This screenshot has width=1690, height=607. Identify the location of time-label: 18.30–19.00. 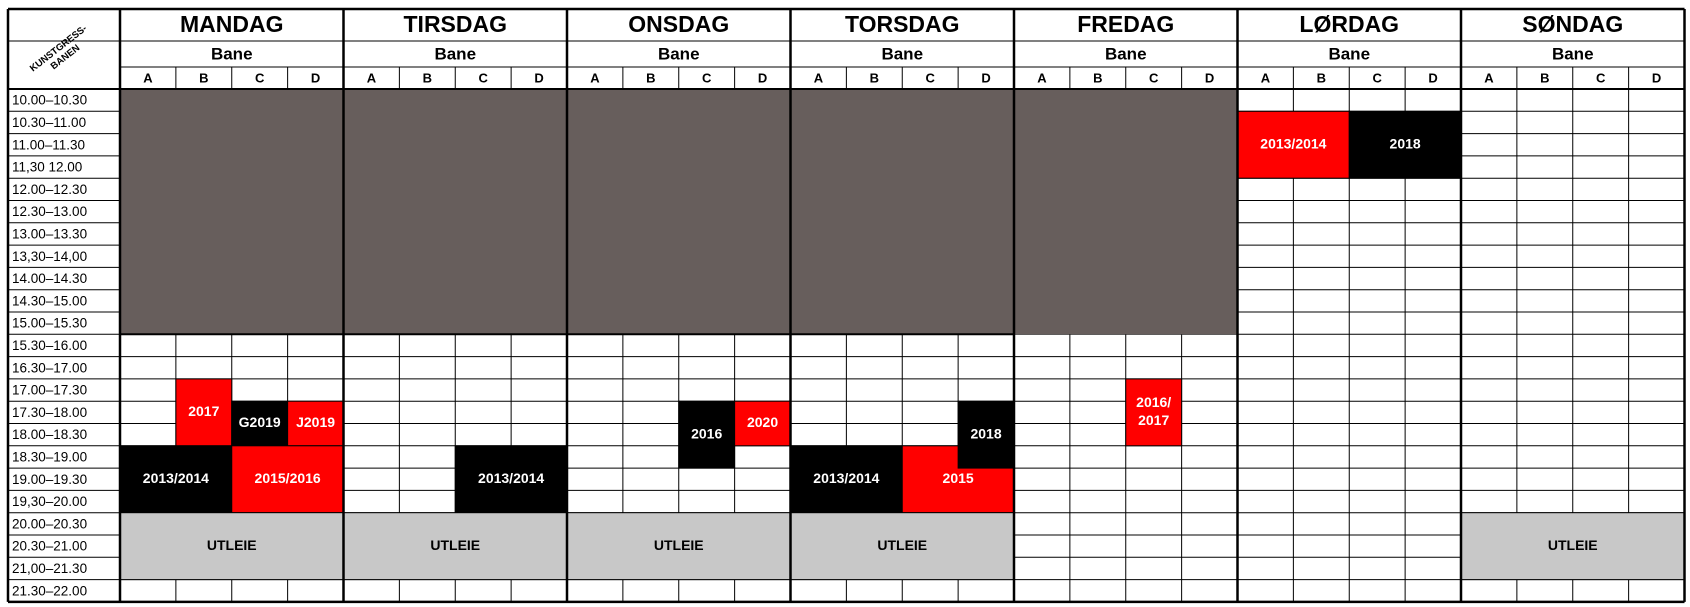
(49, 457).